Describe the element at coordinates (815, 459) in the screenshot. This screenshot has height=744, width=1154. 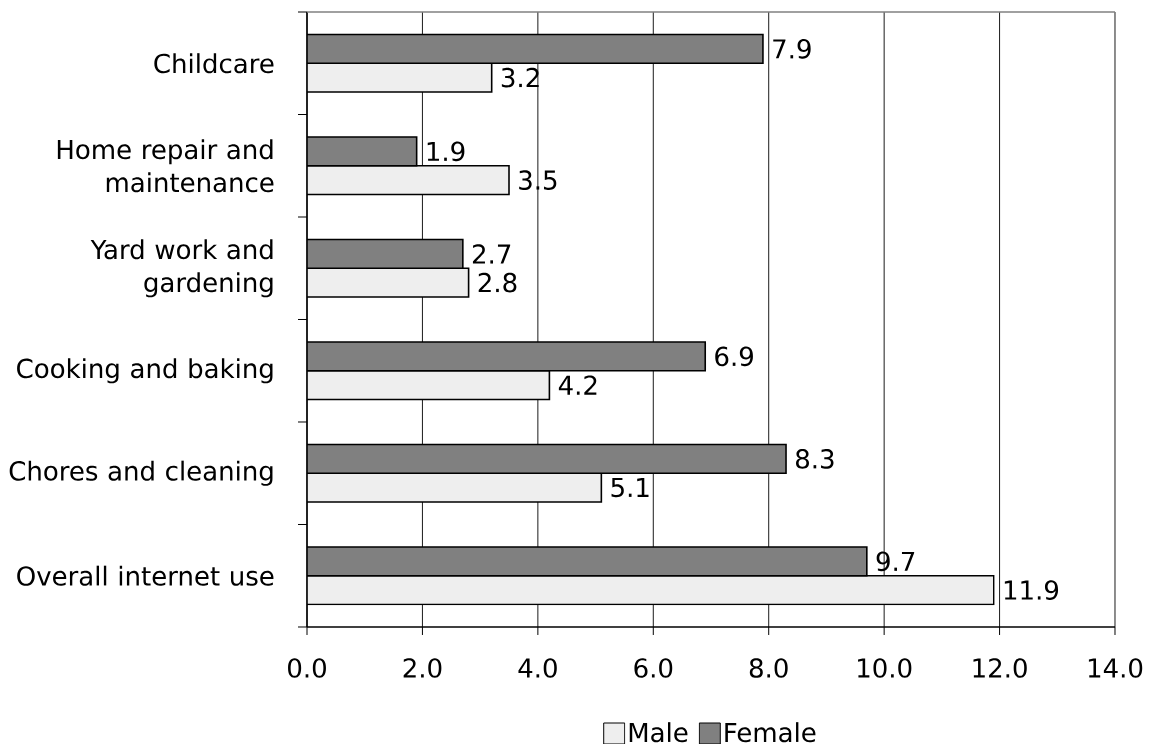
I see `data-label: 8.3` at that location.